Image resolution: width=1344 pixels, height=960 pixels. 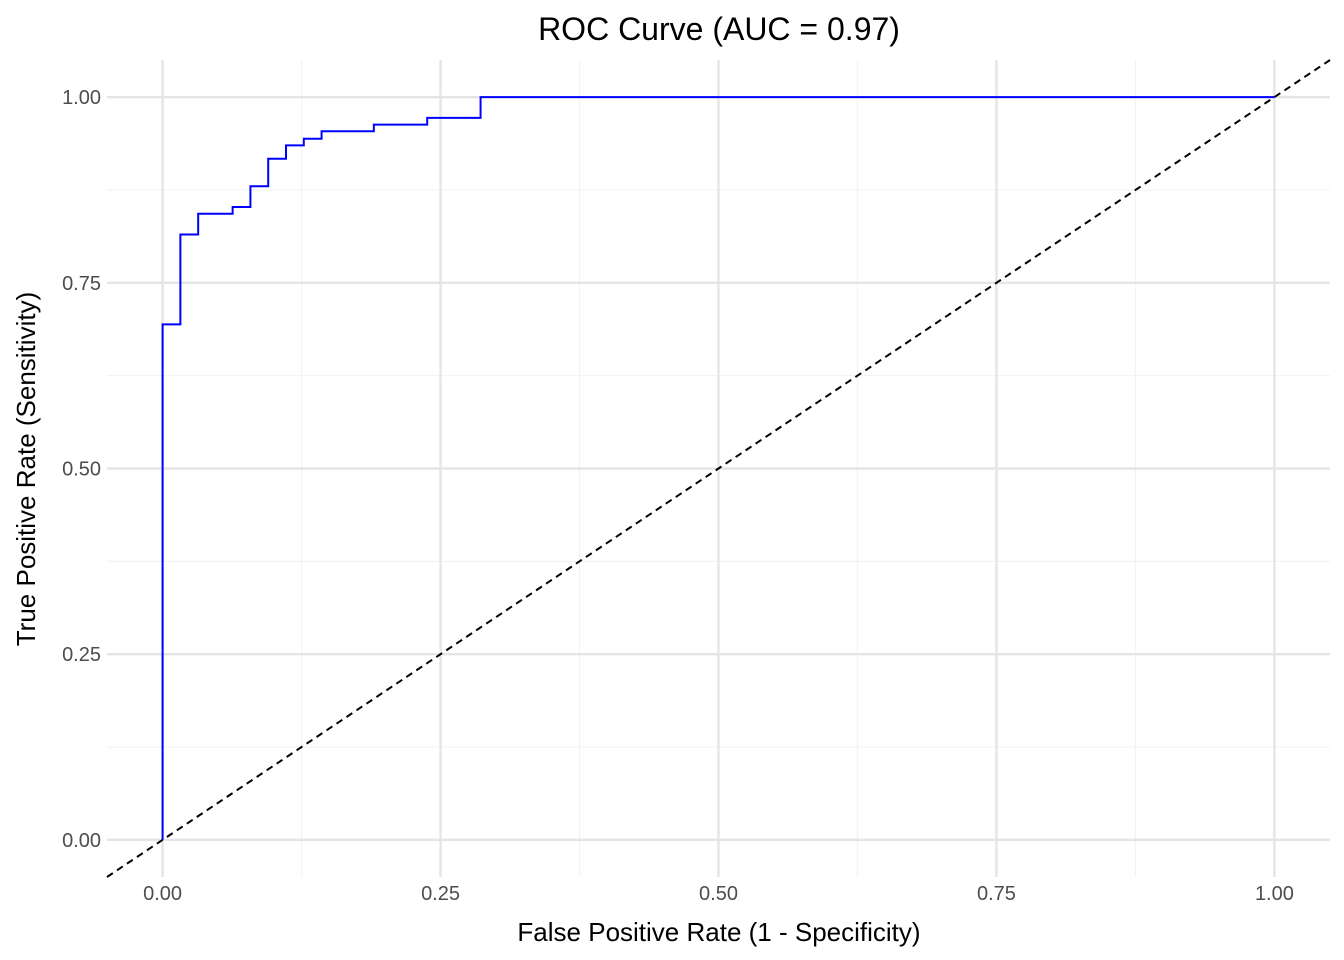 I want to click on x-axis-title: False Positive Rate (1 - Specificity), so click(x=718, y=932).